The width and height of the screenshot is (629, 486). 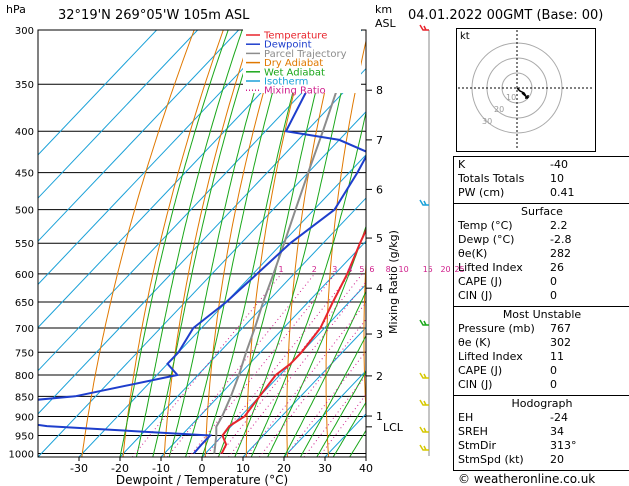 I want to click on mu-row-pressure: Pressure (mb) 767, so click(x=514, y=328).